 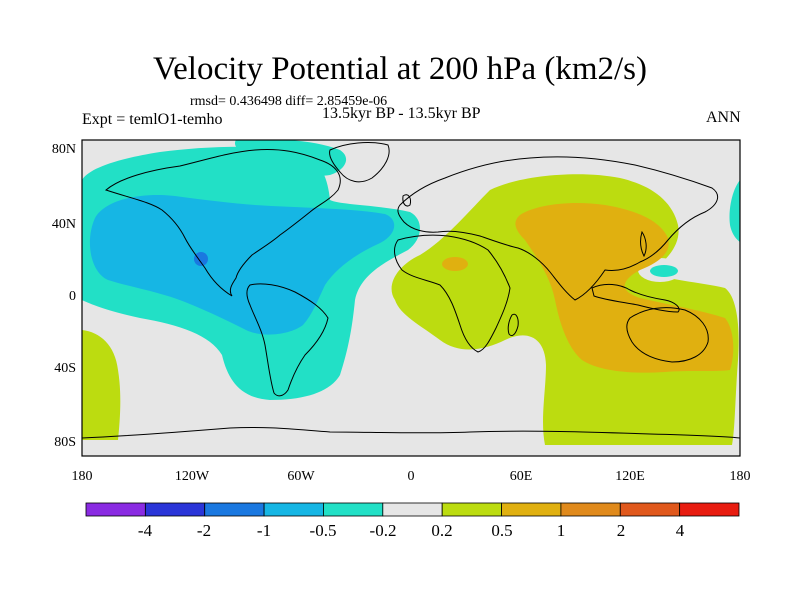 What do you see at coordinates (204, 530) in the screenshot?
I see `colorbar-label: -2` at bounding box center [204, 530].